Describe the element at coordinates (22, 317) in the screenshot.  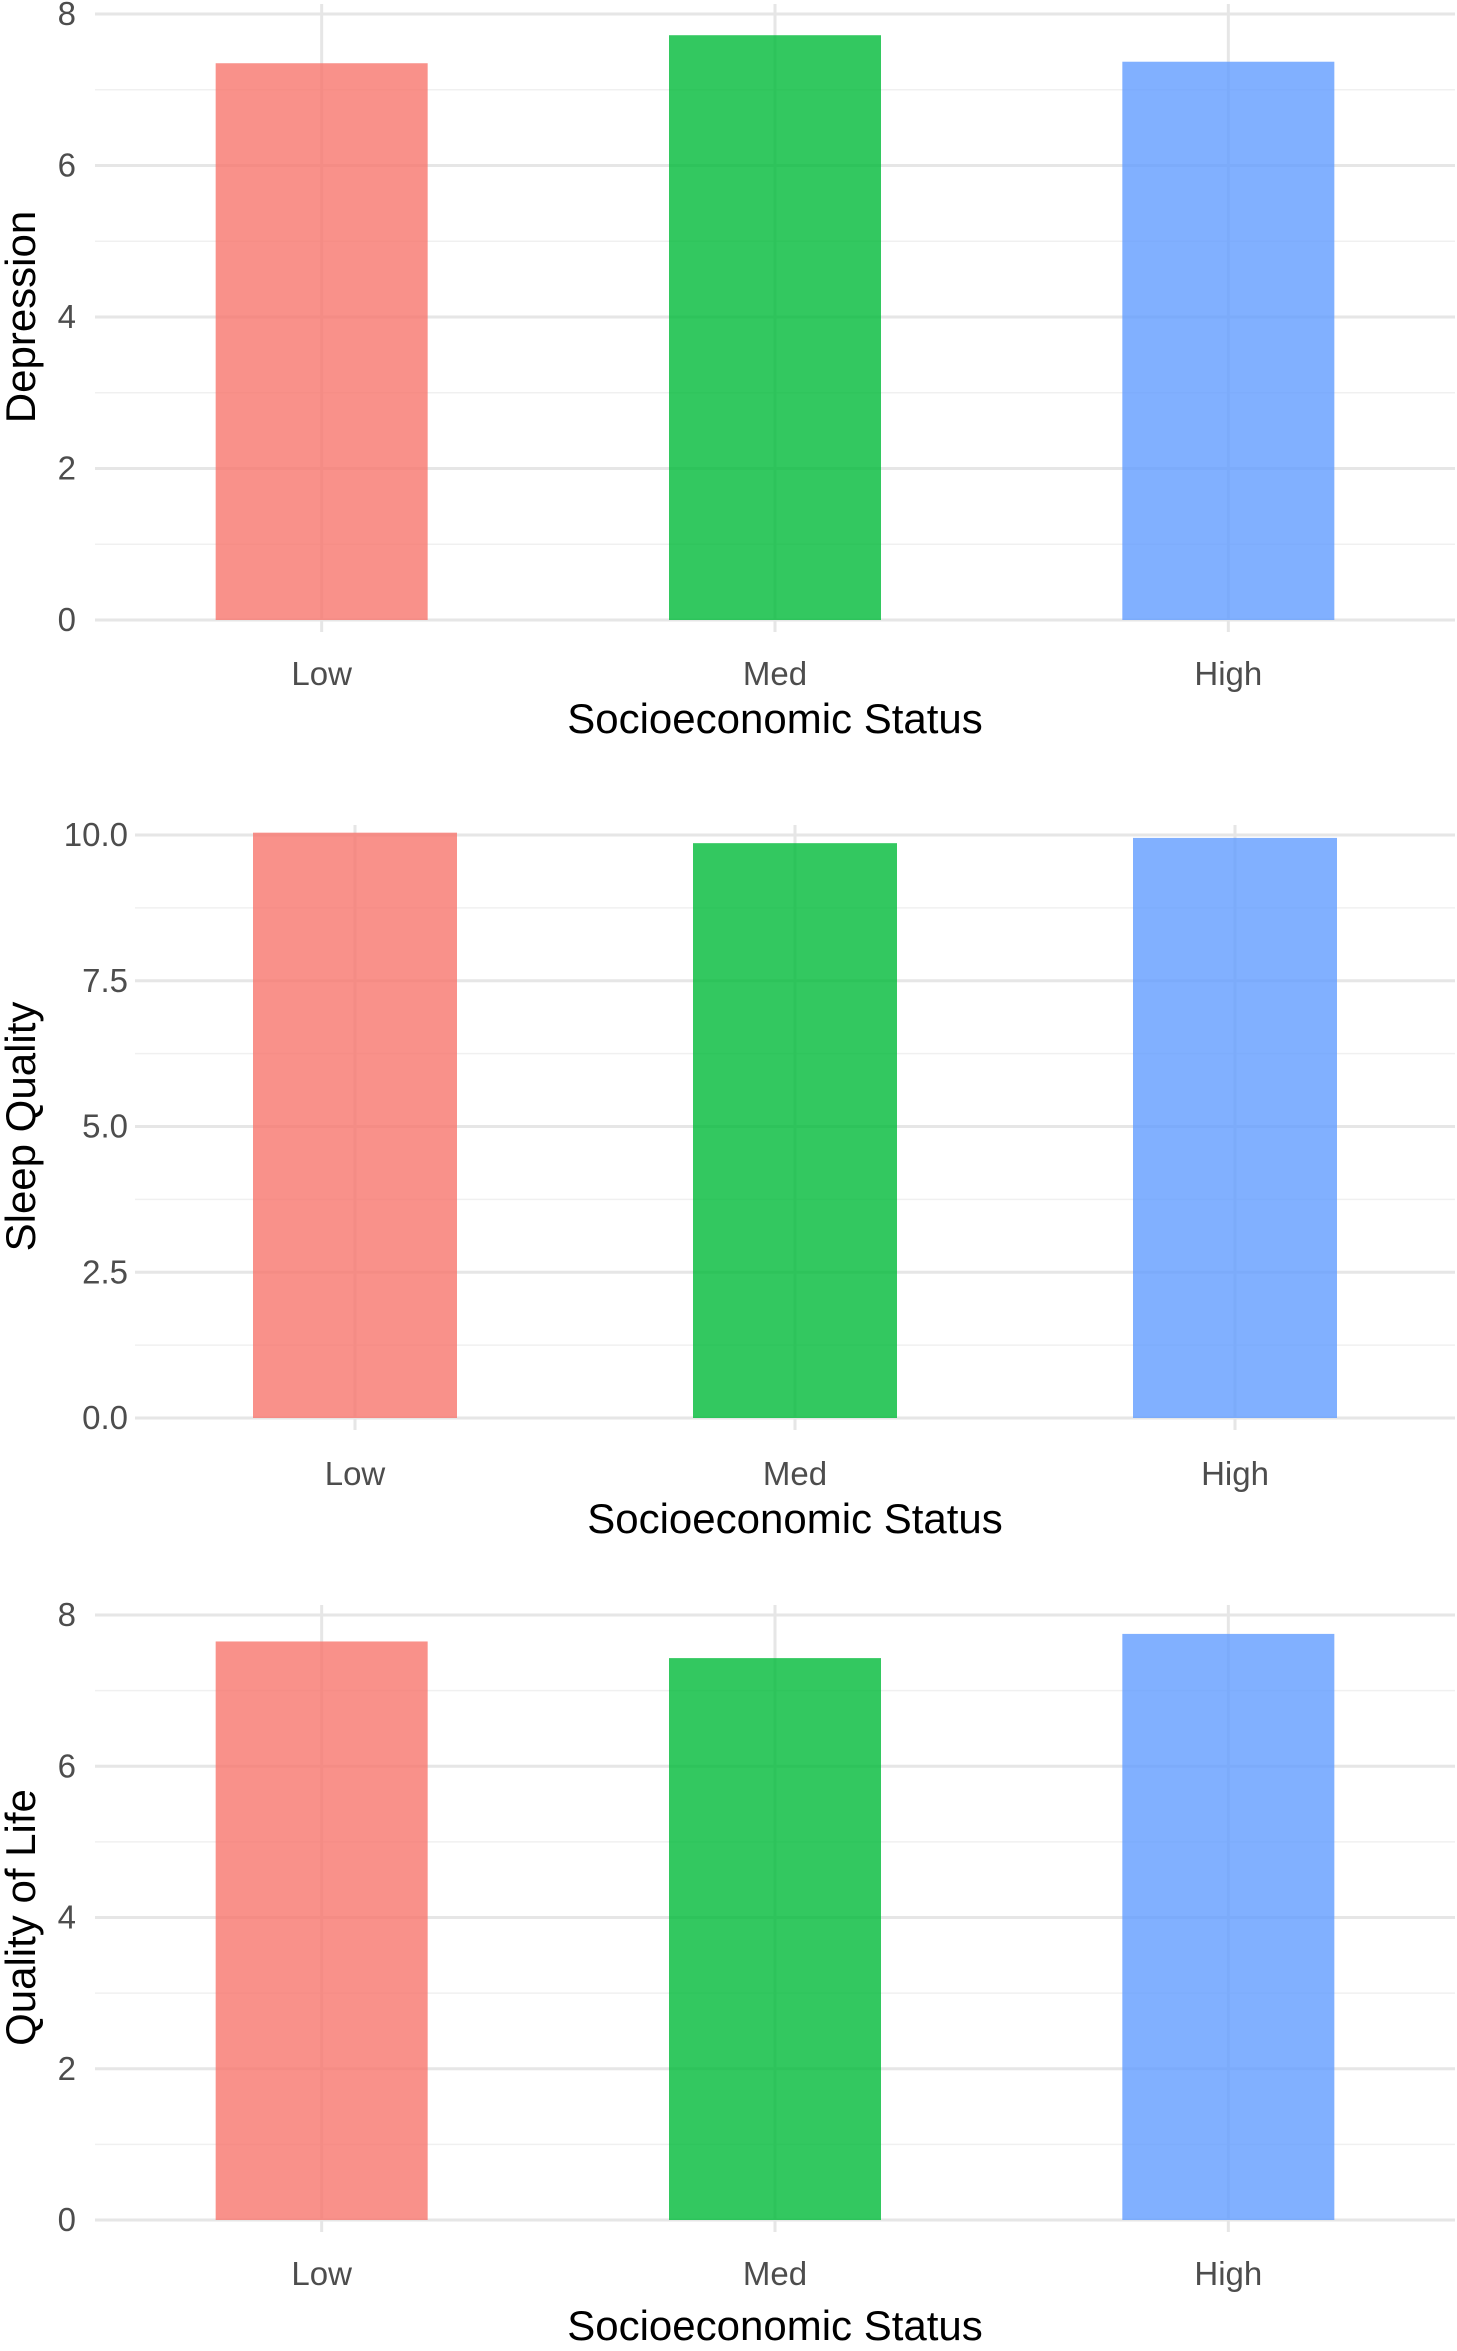
I see `y-axis-title: Depression` at that location.